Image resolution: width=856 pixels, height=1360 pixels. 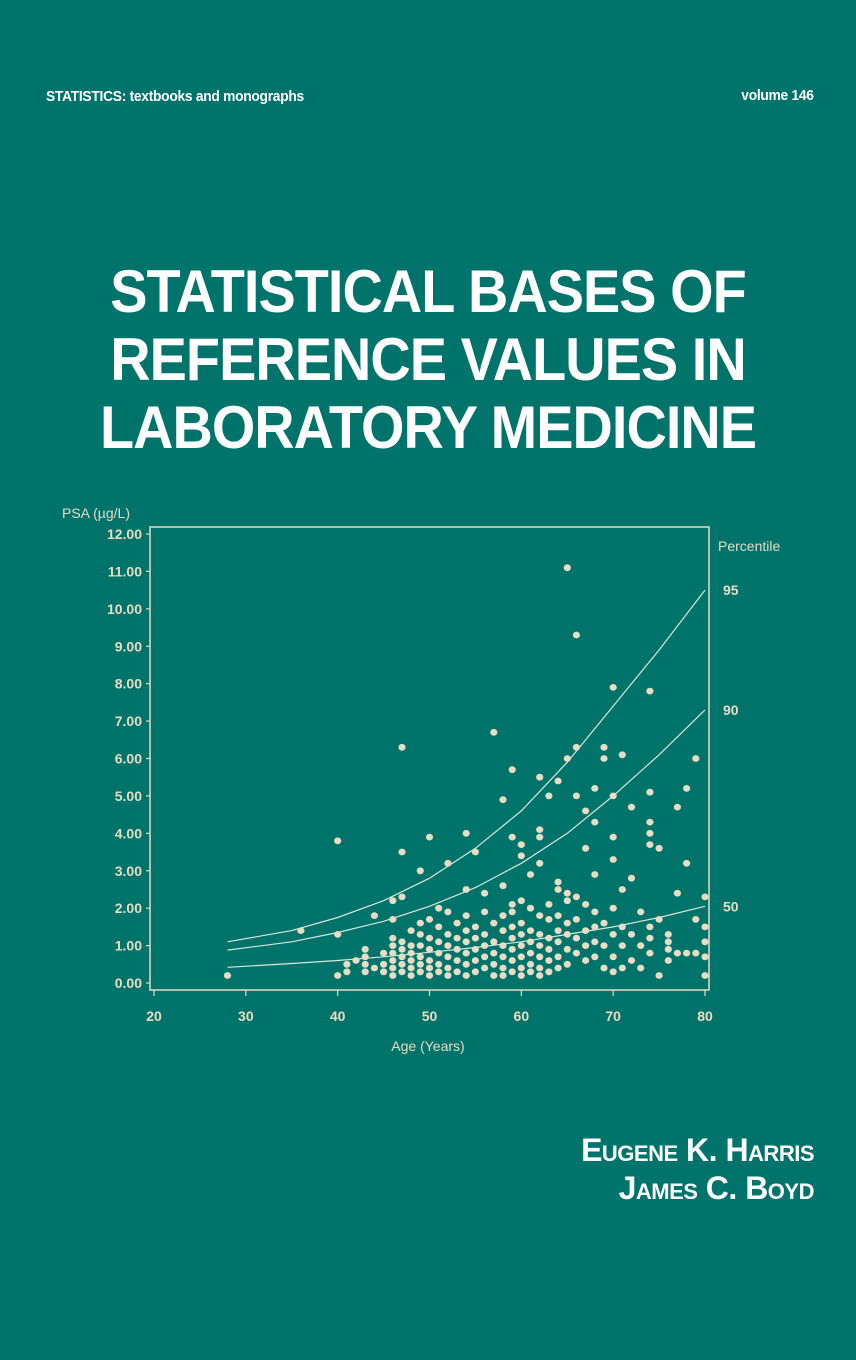 I want to click on author-2: James C. Boyd, so click(x=716, y=1188).